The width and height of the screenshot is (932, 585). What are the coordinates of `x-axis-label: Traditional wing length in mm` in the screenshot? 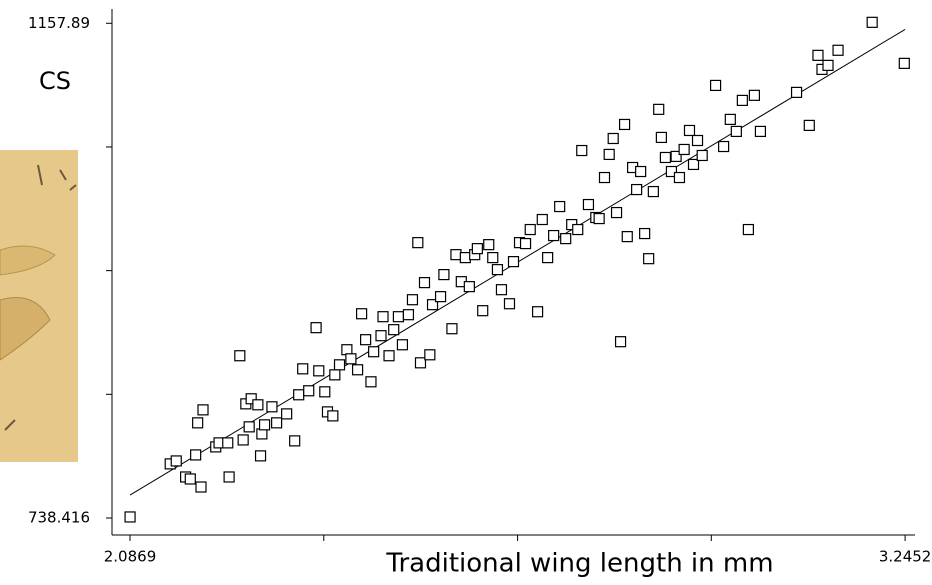 It's located at (579, 564).